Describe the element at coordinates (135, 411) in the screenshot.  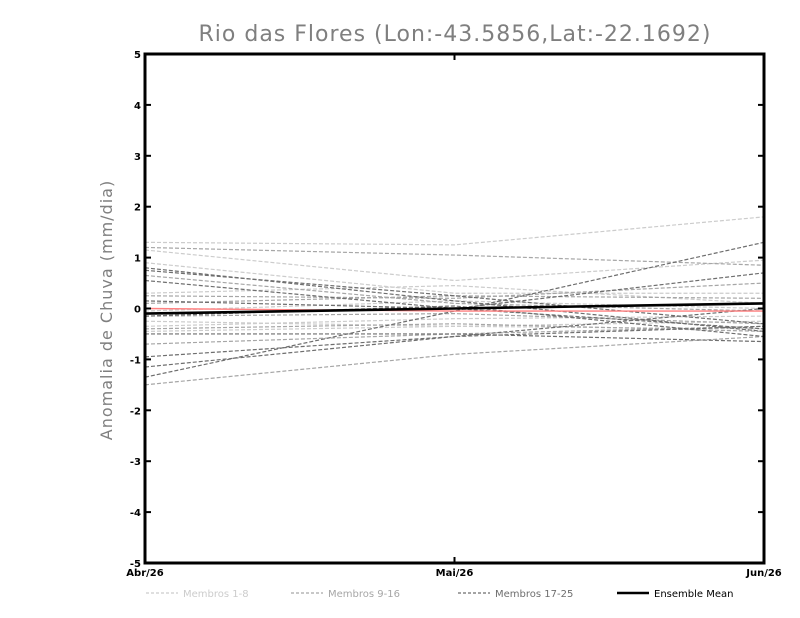
I see `y-tick-label: -2` at that location.